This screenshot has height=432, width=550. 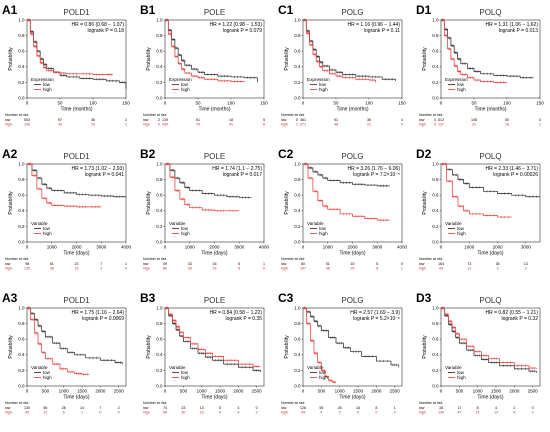 What do you see at coordinates (27, 125) in the screenshot?
I see `risk-count: 146` at bounding box center [27, 125].